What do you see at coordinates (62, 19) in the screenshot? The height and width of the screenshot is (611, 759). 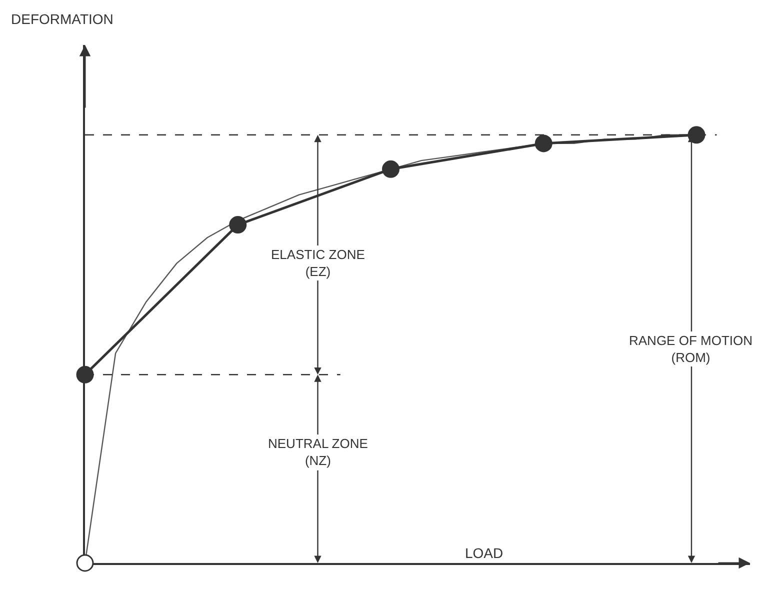 I see `text: DEFORMATION` at bounding box center [62, 19].